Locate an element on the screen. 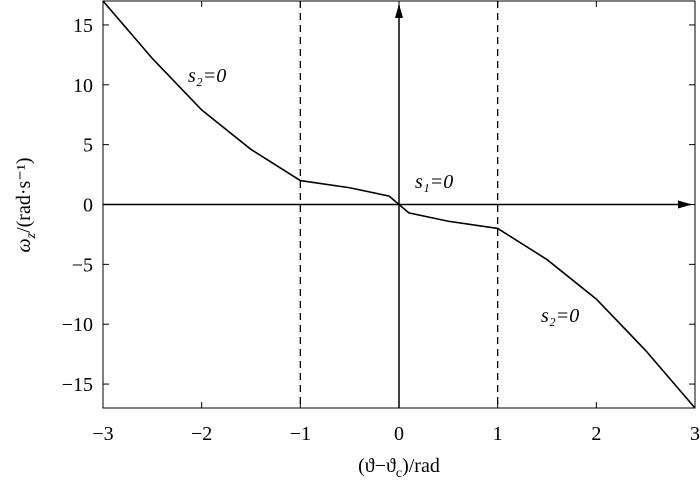  y-tick-label: −15 is located at coordinates (77, 385).